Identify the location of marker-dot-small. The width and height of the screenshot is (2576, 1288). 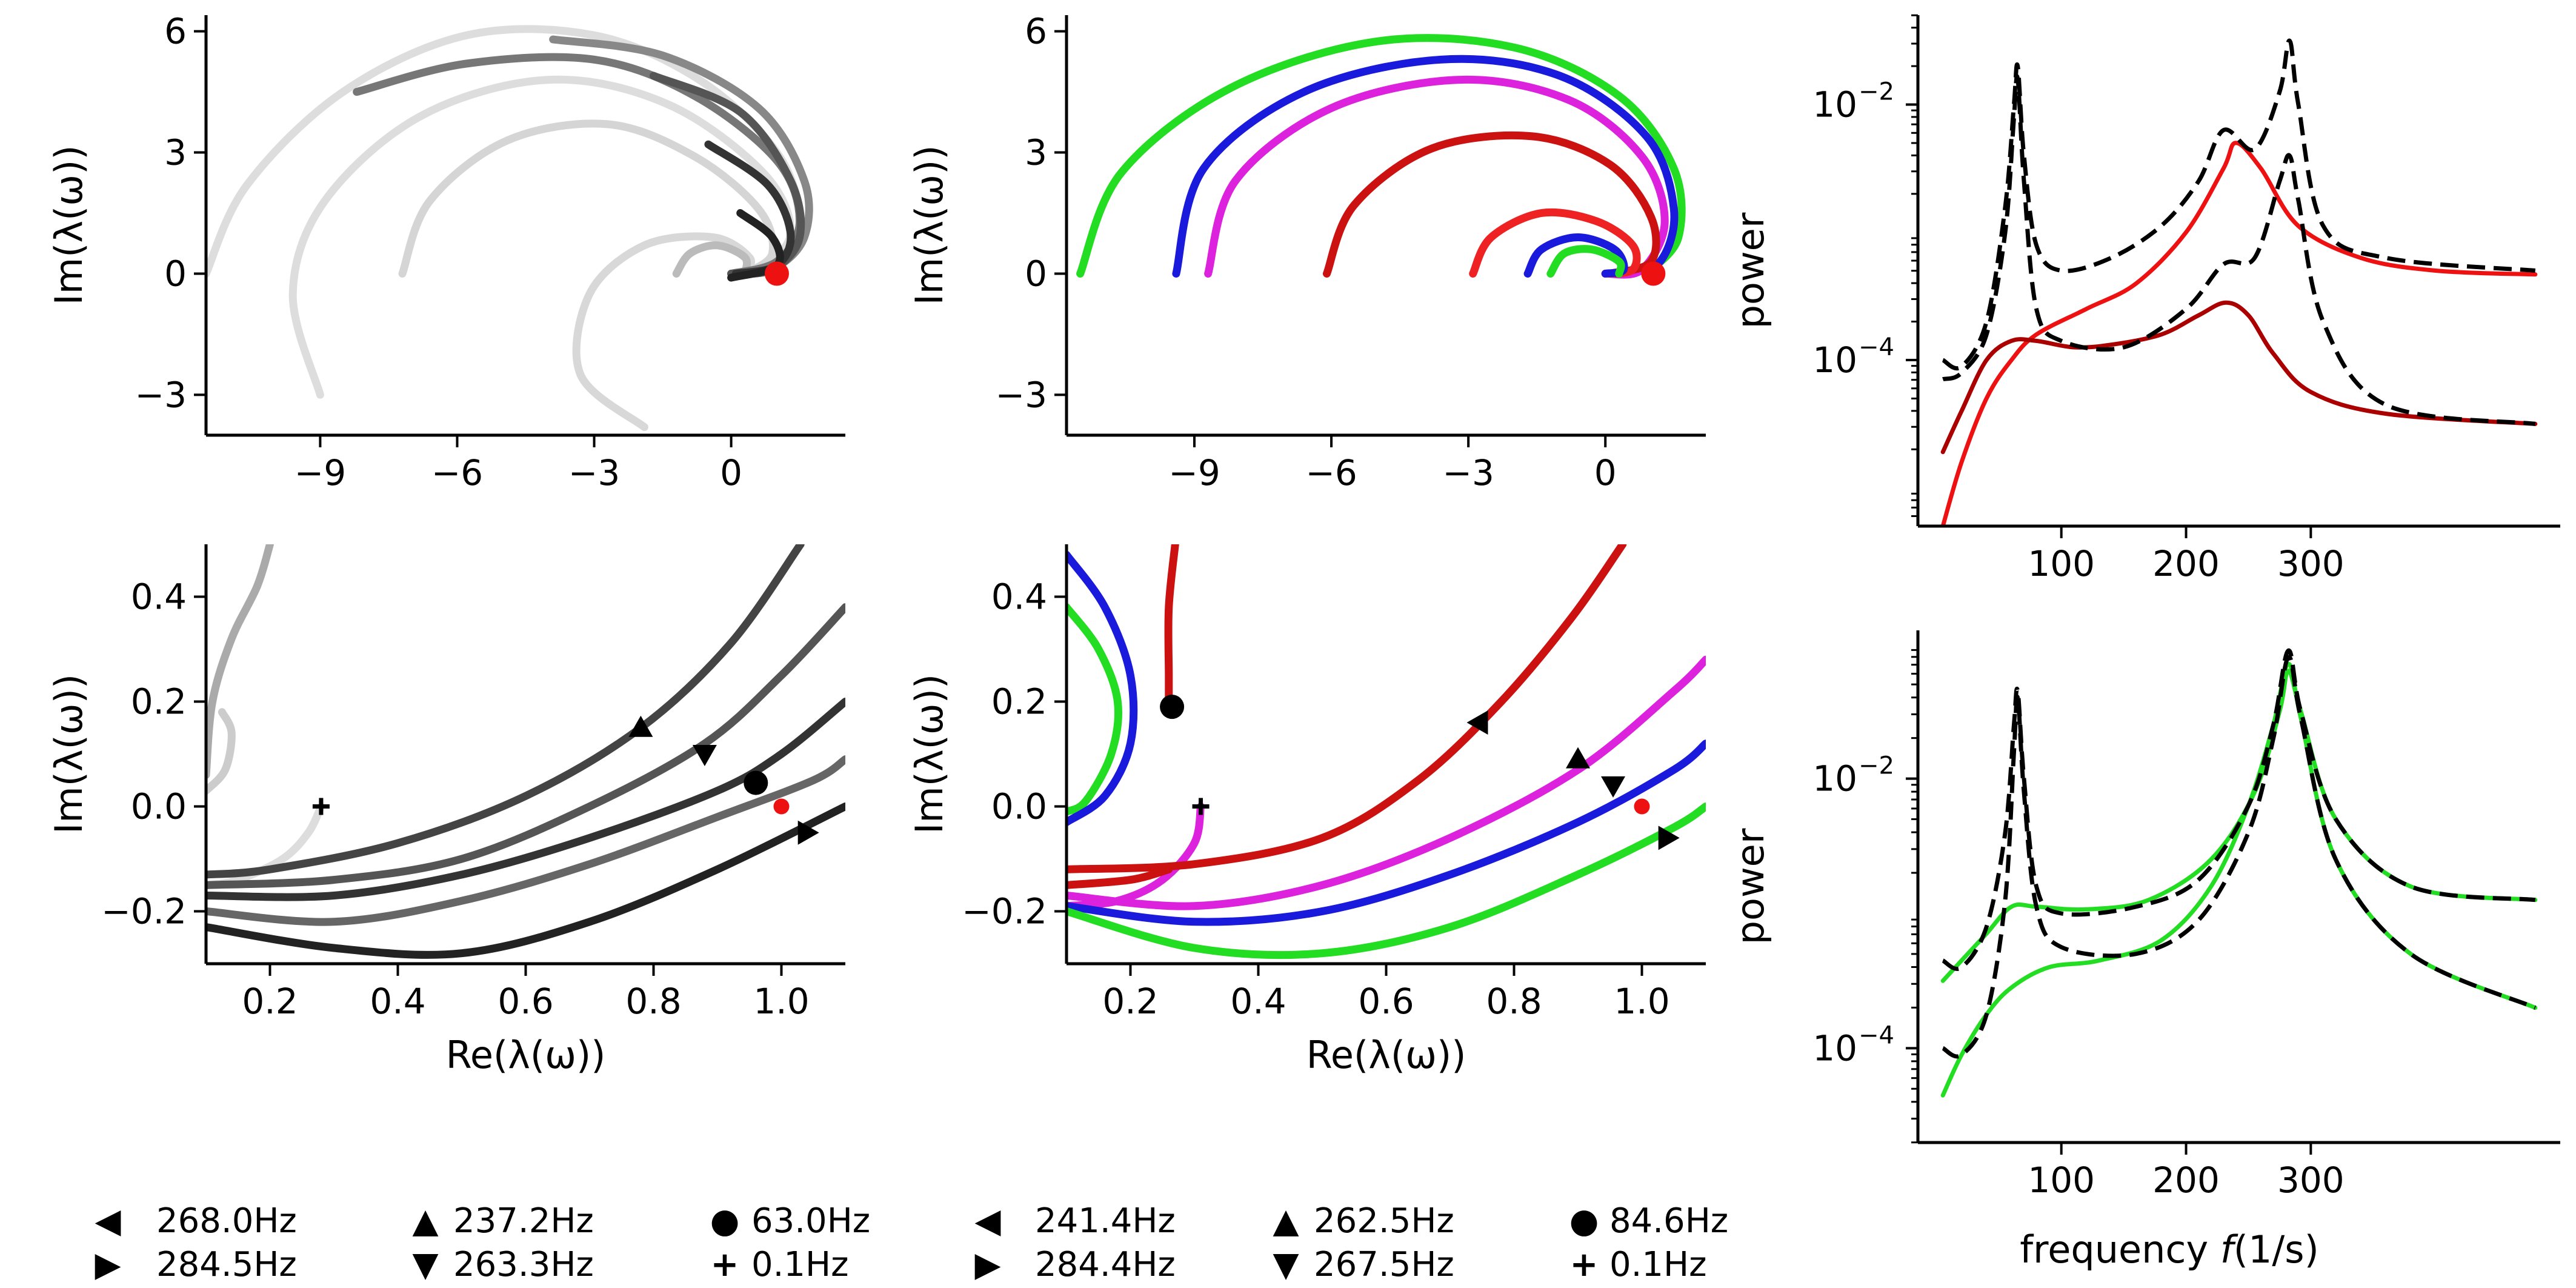
(1642, 806).